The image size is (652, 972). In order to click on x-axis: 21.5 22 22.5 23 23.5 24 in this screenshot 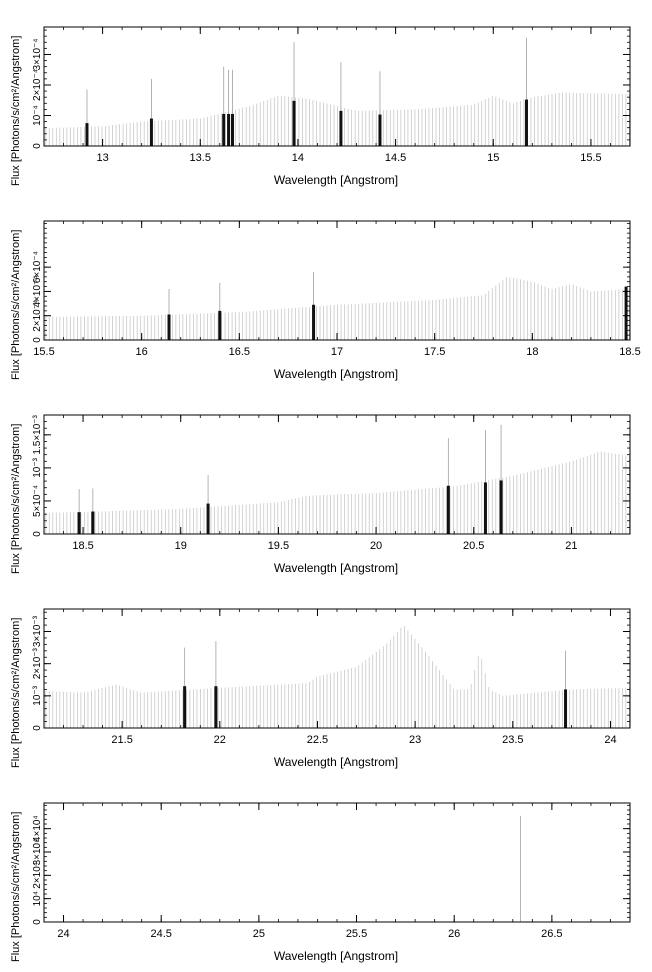, I will do `click(337, 677)`.